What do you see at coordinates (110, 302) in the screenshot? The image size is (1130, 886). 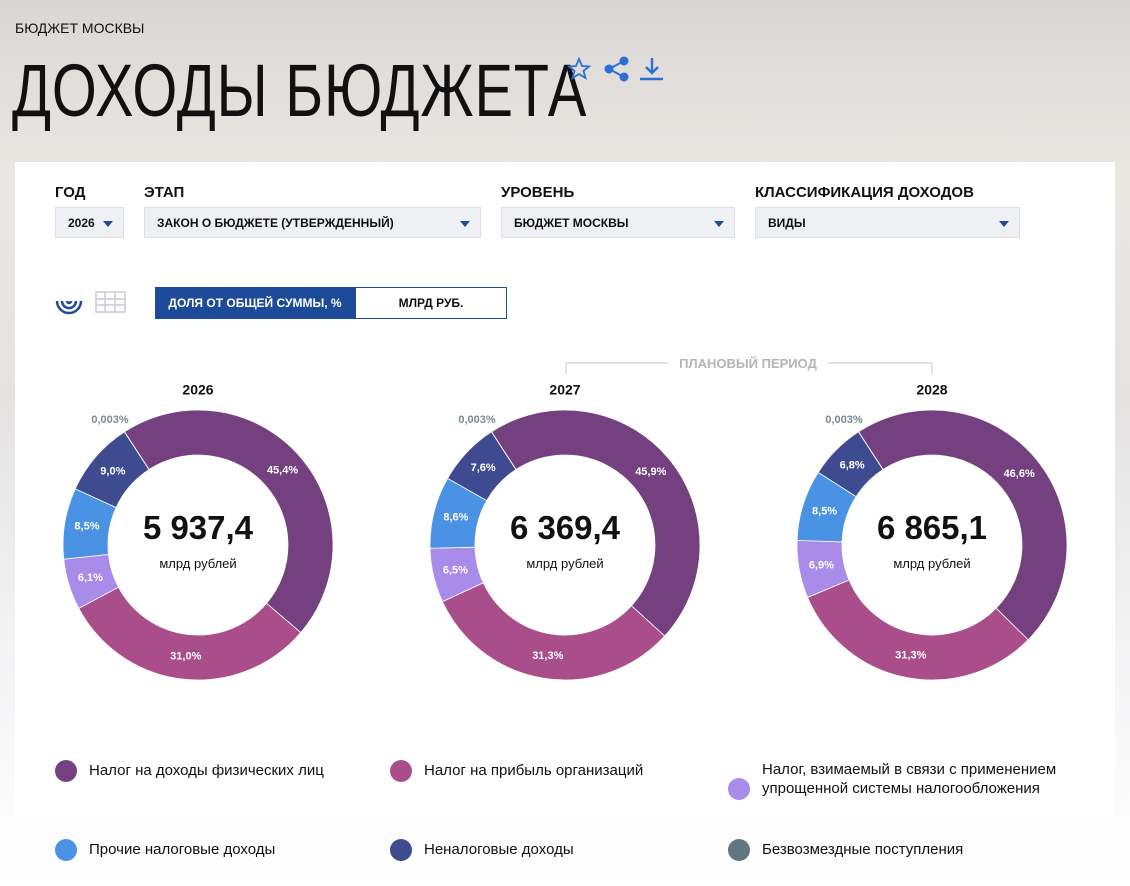 I see `table-view-icon` at bounding box center [110, 302].